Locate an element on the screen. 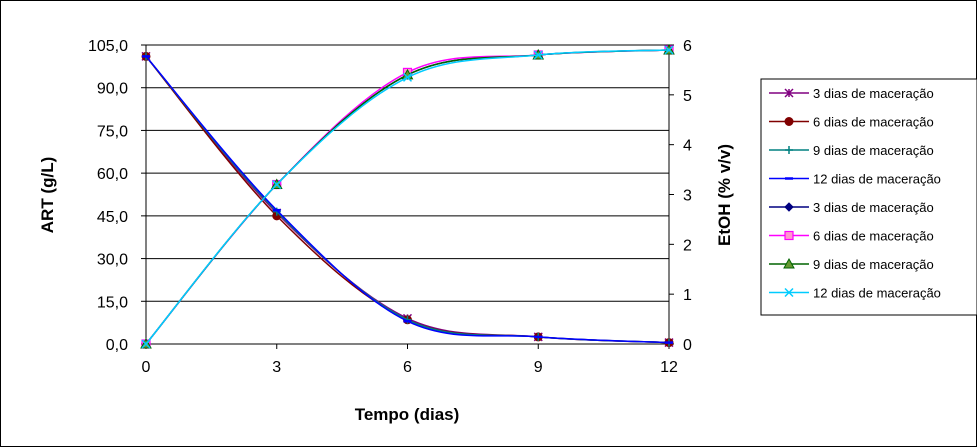 The height and width of the screenshot is (448, 977). x-tick-label: 12 is located at coordinates (669, 367).